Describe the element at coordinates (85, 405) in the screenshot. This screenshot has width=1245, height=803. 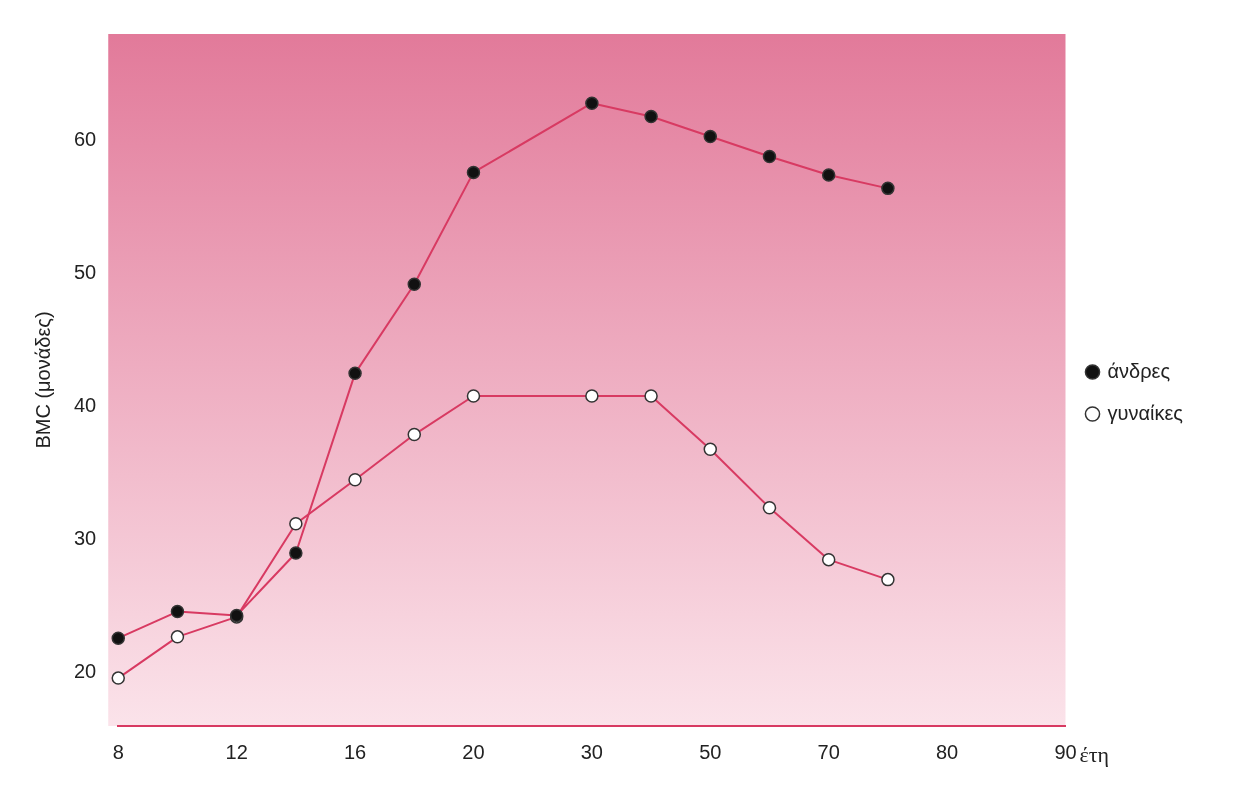
I see `y-tick-label: 40` at that location.